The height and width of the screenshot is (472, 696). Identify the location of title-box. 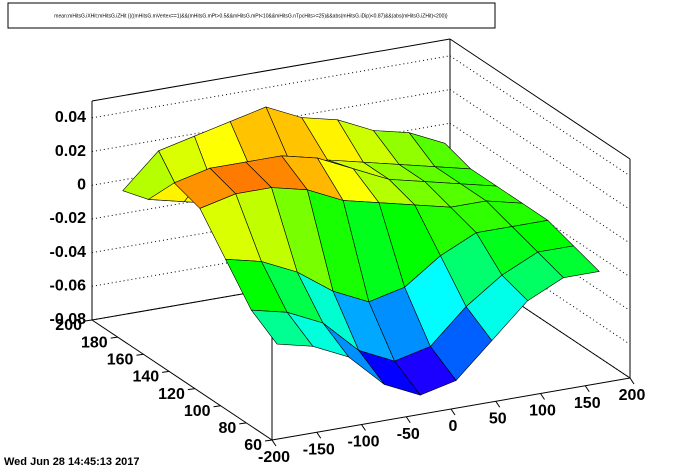
(251, 15).